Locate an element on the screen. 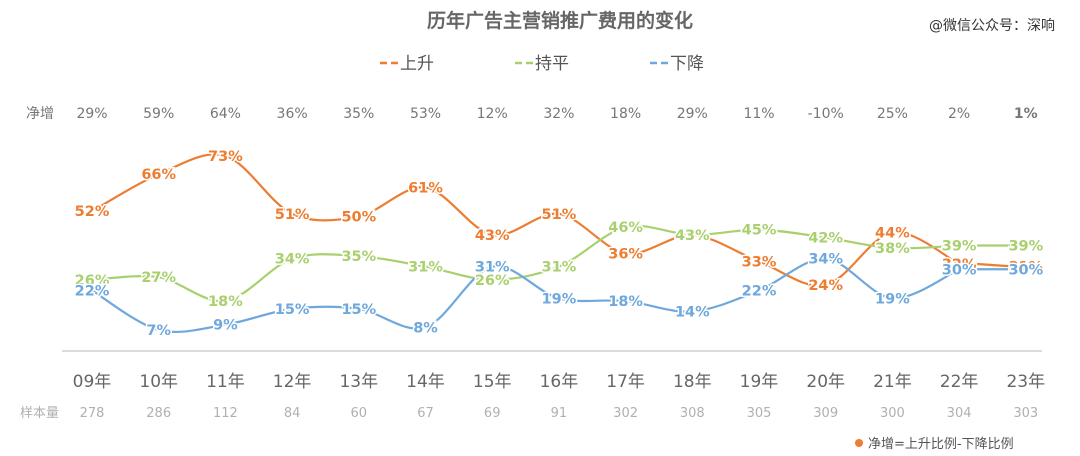  data-label-up: 73% is located at coordinates (225, 157).